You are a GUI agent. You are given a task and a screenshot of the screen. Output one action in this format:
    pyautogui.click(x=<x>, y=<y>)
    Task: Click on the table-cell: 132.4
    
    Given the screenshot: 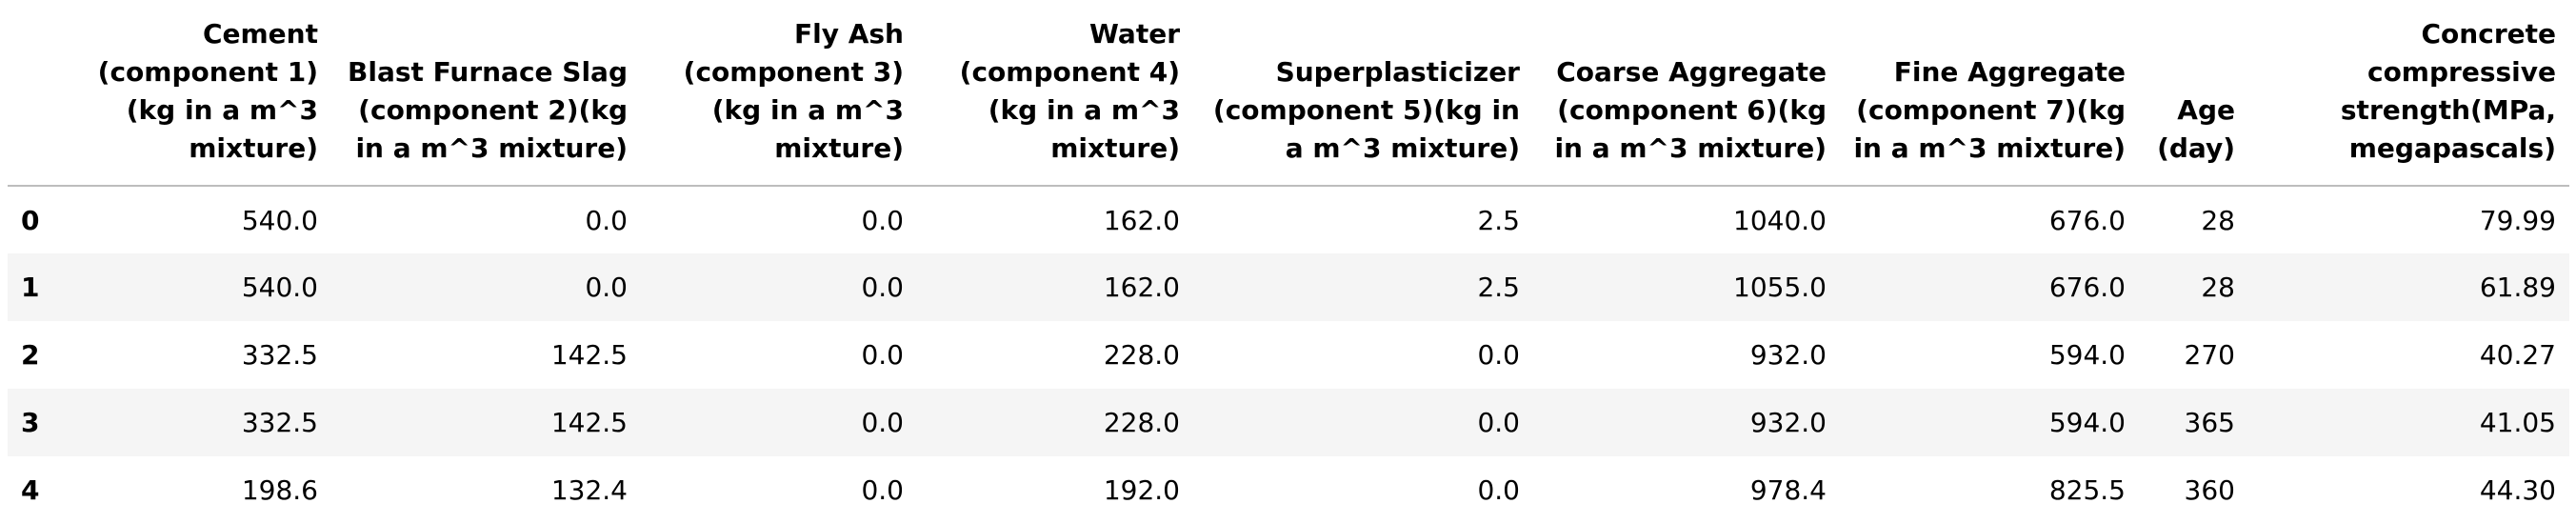 What is the action you would take?
    pyautogui.click(x=589, y=490)
    